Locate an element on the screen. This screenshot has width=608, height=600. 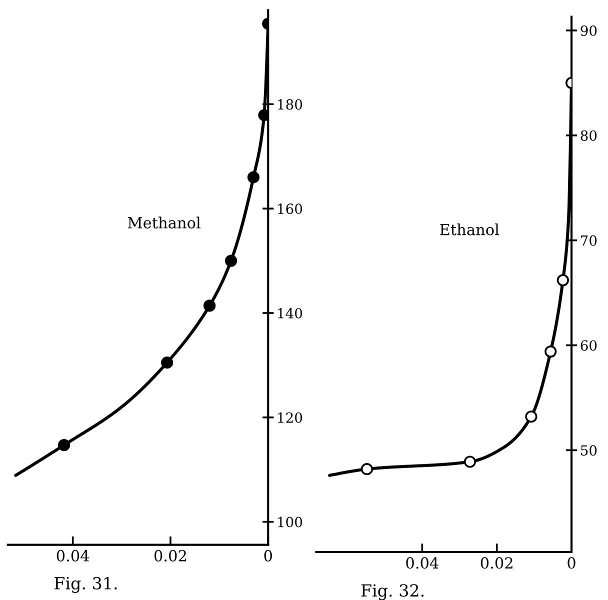
y-tick-label: 90 is located at coordinates (588, 30).